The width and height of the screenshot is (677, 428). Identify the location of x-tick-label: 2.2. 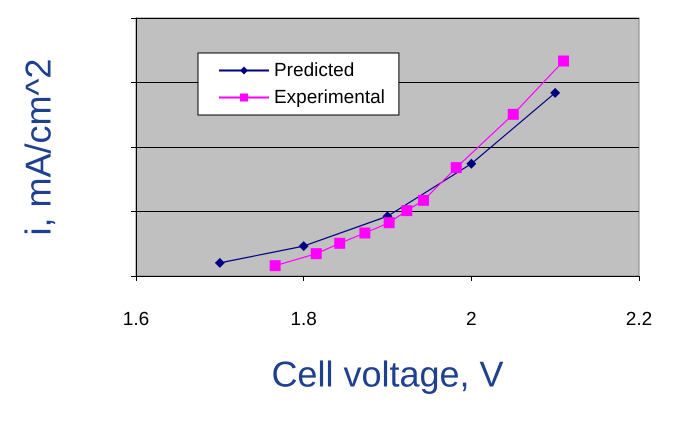
(639, 319).